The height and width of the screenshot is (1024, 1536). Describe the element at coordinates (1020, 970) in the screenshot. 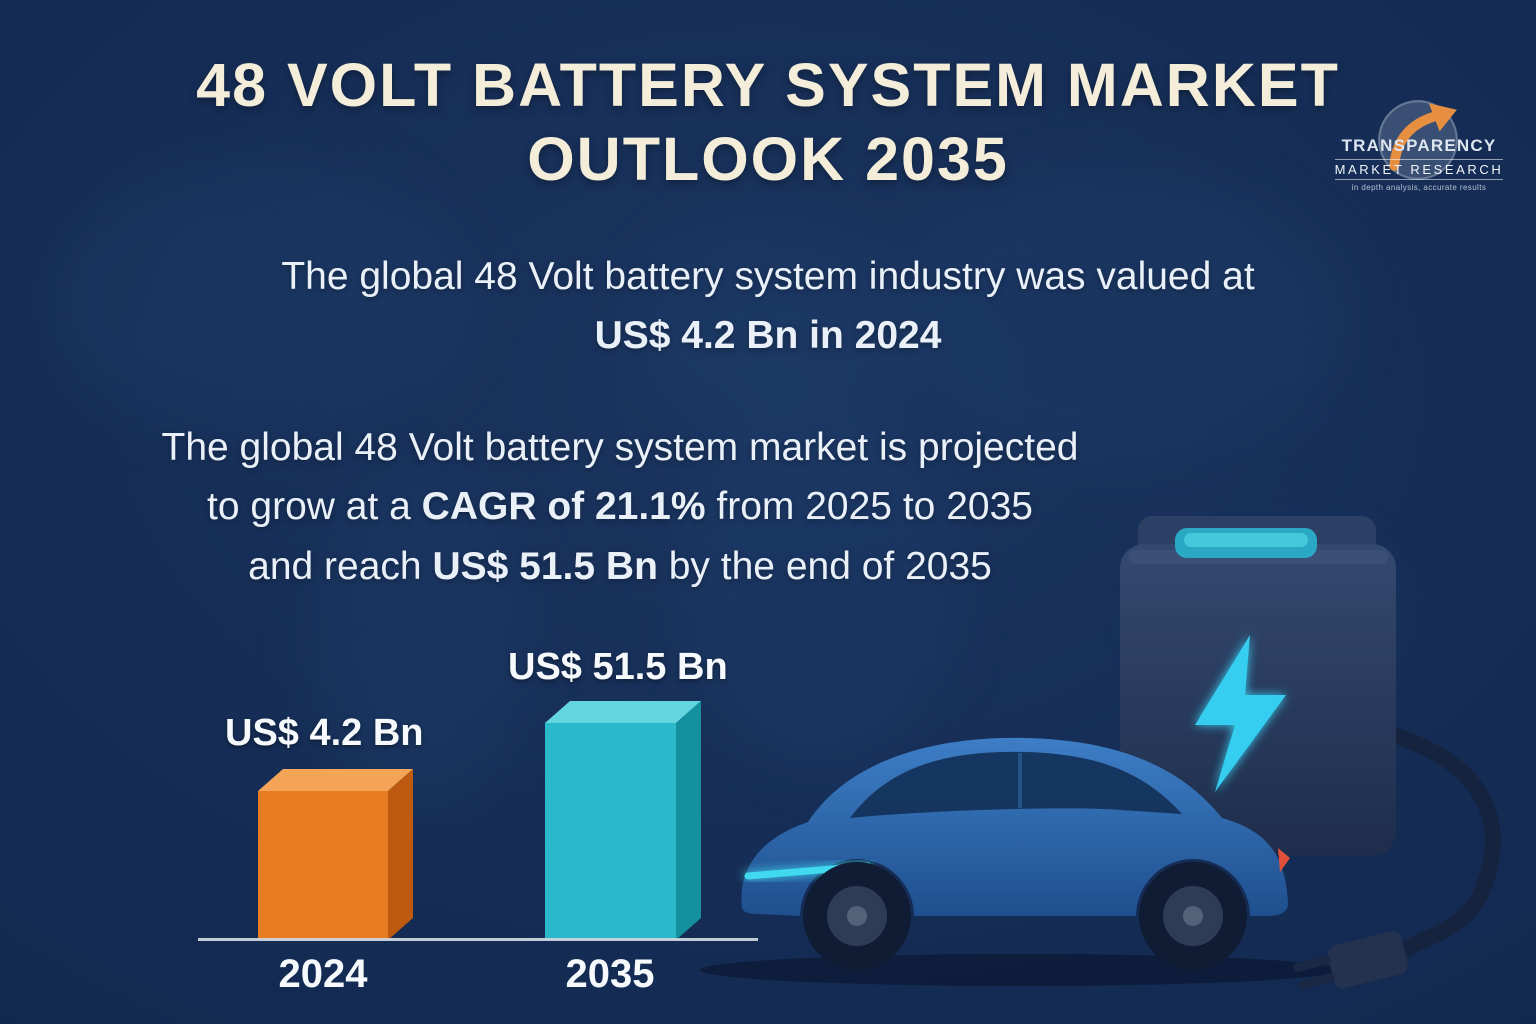

I see `ground-shadow` at that location.